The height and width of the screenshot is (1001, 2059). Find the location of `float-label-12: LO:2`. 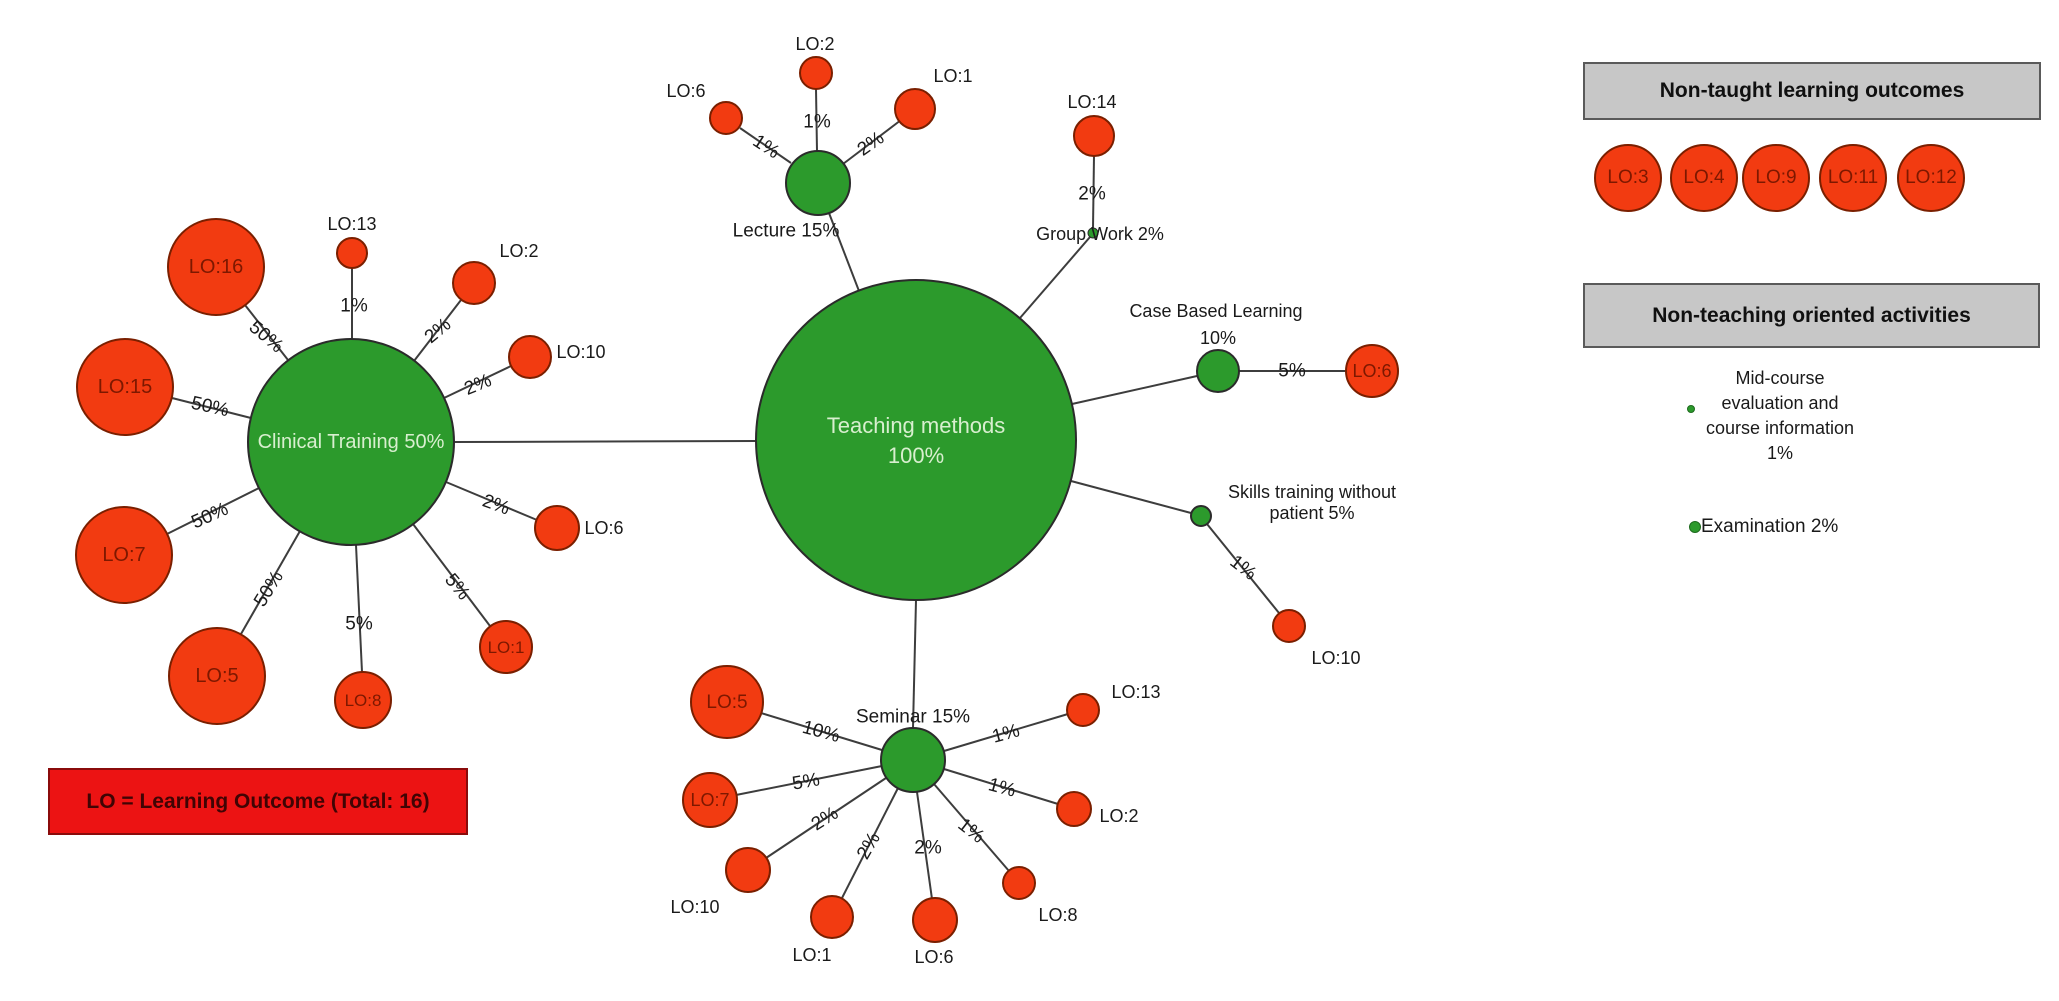

float-label-12: LO:2 is located at coordinates (814, 44).